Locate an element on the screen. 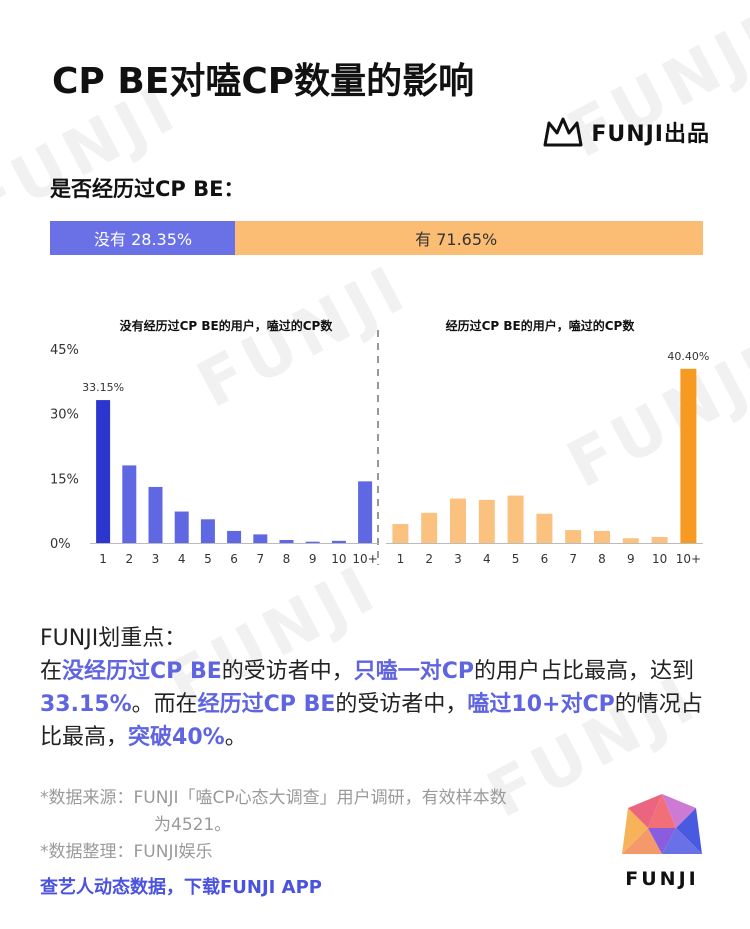  brand-name: FUNJI出品 is located at coordinates (650, 134).